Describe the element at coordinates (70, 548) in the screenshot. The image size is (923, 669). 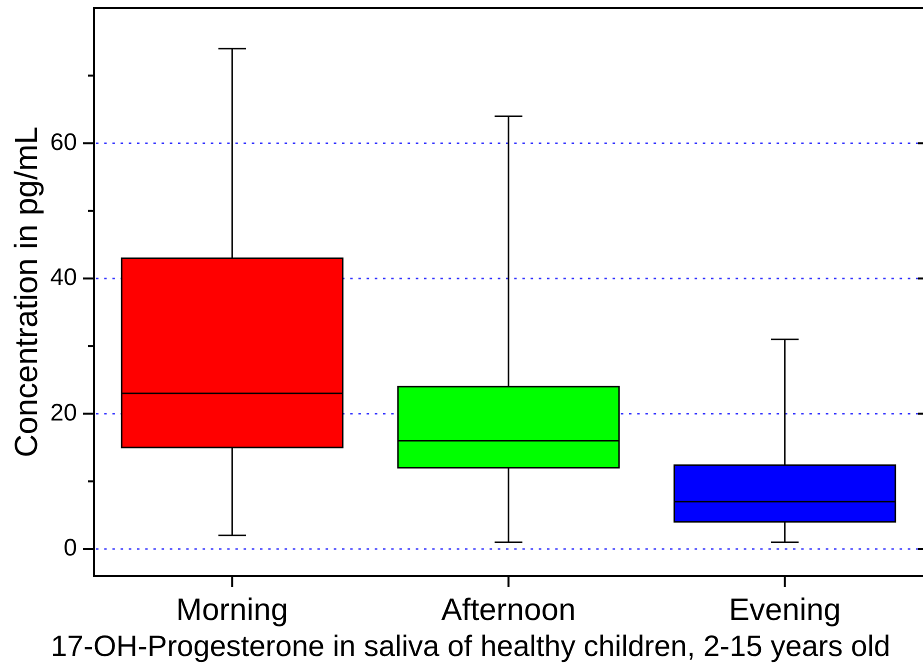
I see `y-tick-label: 0` at that location.